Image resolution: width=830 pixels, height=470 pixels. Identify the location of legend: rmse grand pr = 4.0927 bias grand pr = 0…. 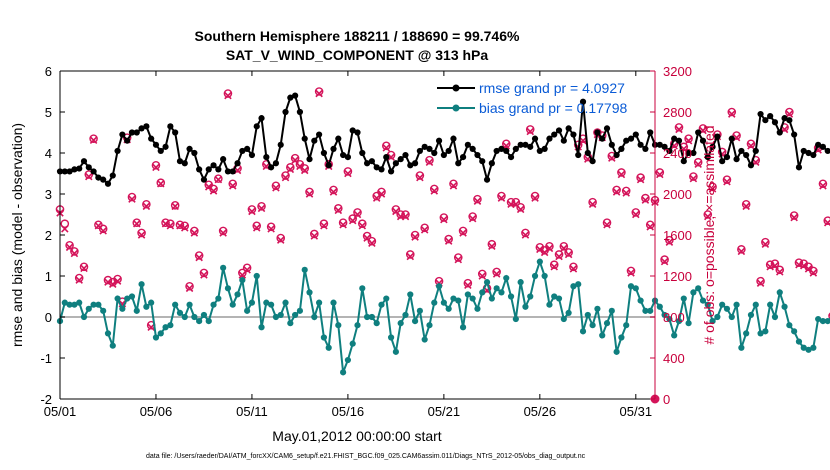
(532, 98).